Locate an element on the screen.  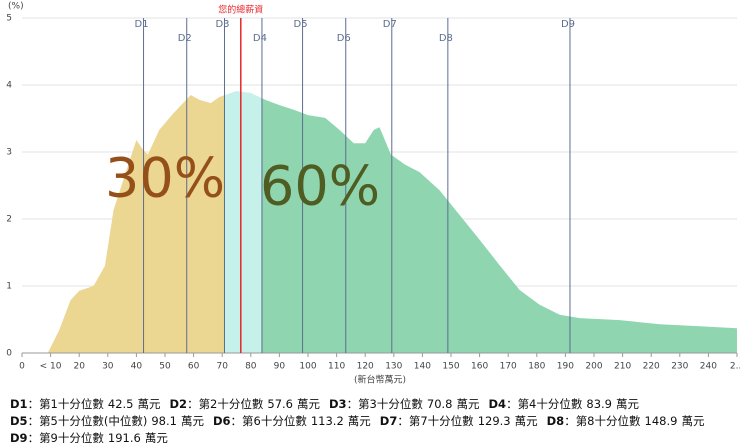
decile-label: D3 is located at coordinates (222, 24).